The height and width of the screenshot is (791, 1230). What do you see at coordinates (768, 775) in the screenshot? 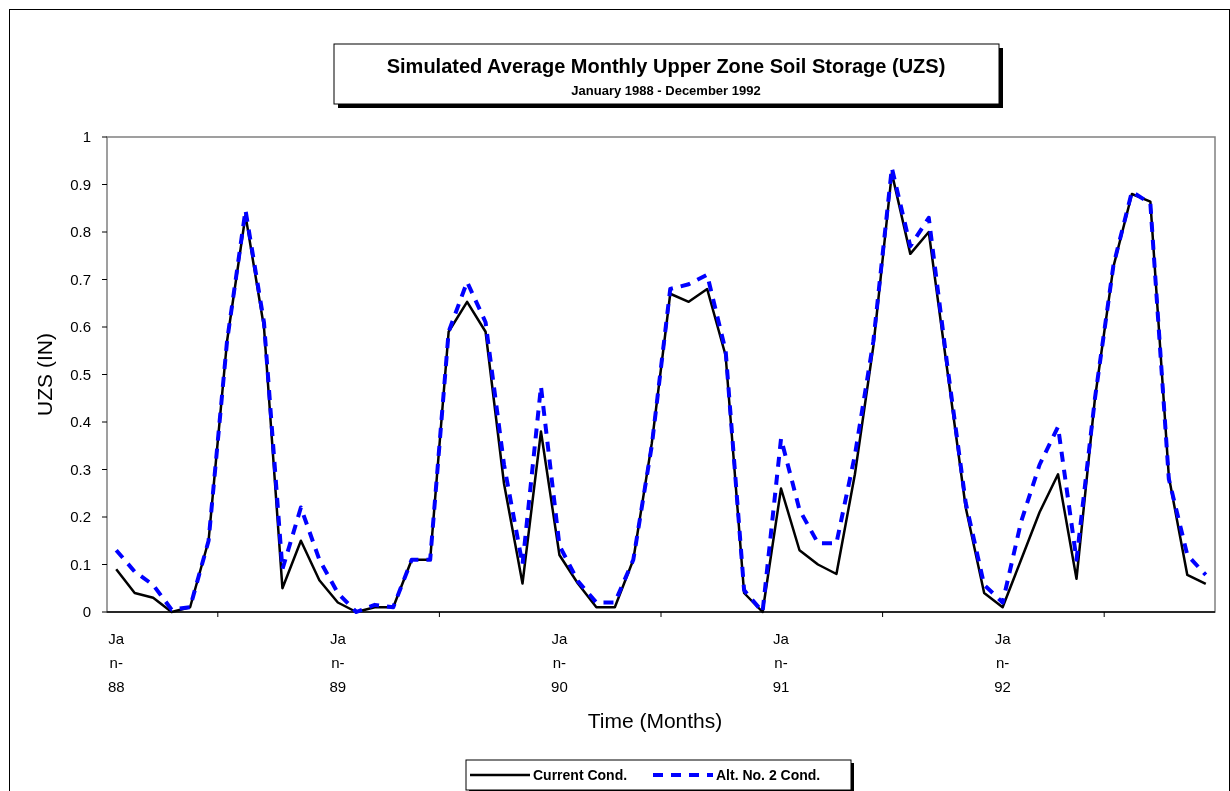
I see `legend-label: Alt. No. 2 Cond.` at bounding box center [768, 775].